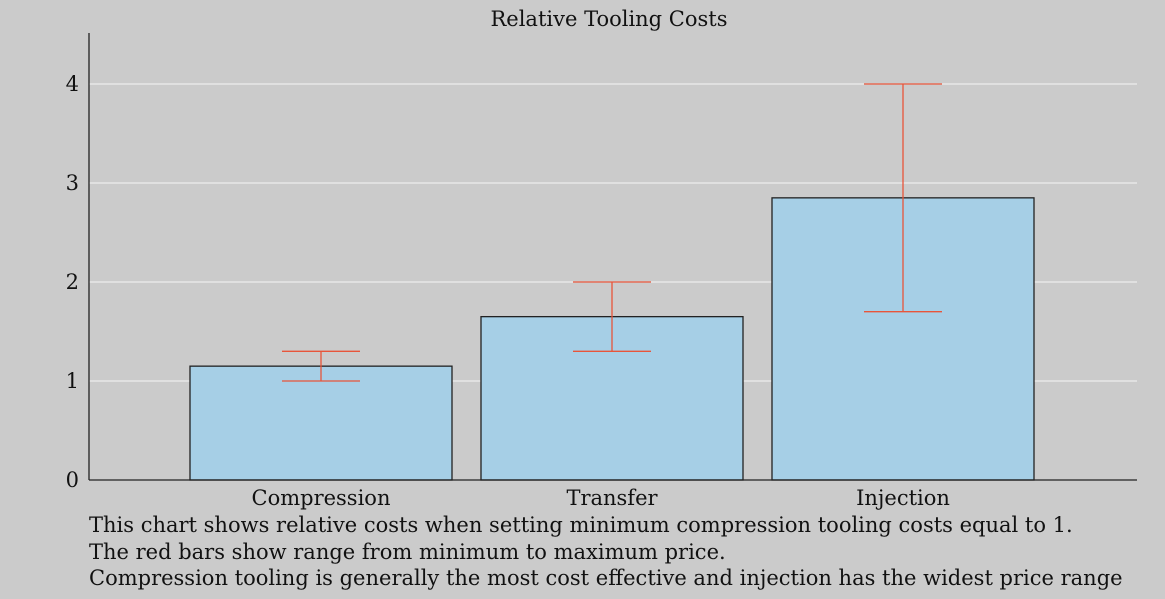  I want to click on y-tick-label: 3, so click(72, 183).